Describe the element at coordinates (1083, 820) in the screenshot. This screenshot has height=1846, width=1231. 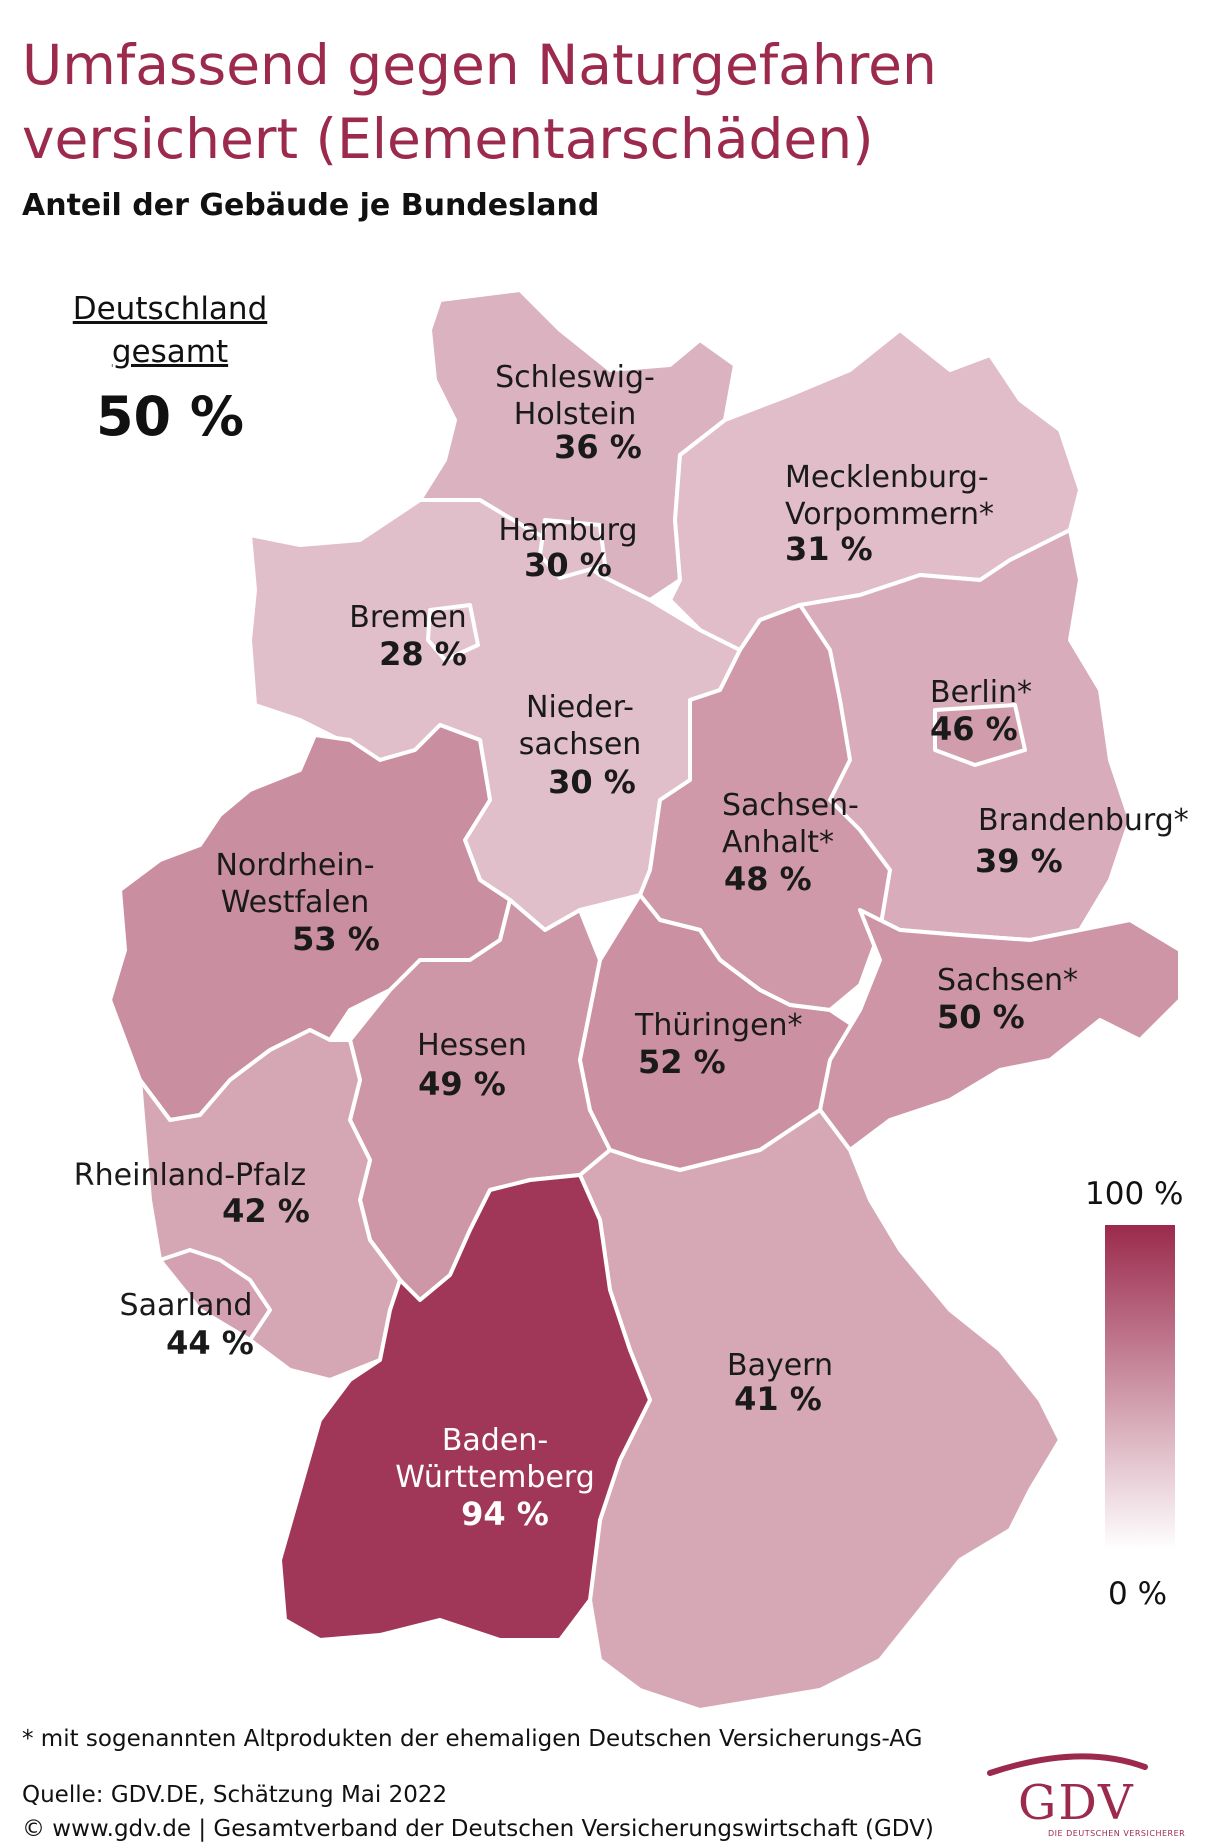
I see `region-name-brandenburg: Brandenburg*` at that location.